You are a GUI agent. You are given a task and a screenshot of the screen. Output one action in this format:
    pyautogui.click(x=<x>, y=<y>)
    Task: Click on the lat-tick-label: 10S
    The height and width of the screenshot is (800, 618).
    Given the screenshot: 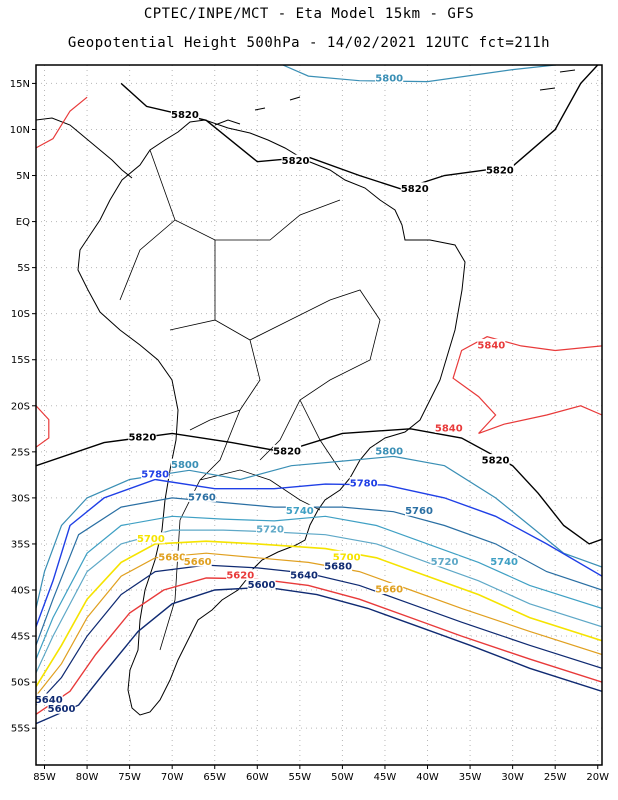 What is the action you would take?
    pyautogui.click(x=20, y=314)
    